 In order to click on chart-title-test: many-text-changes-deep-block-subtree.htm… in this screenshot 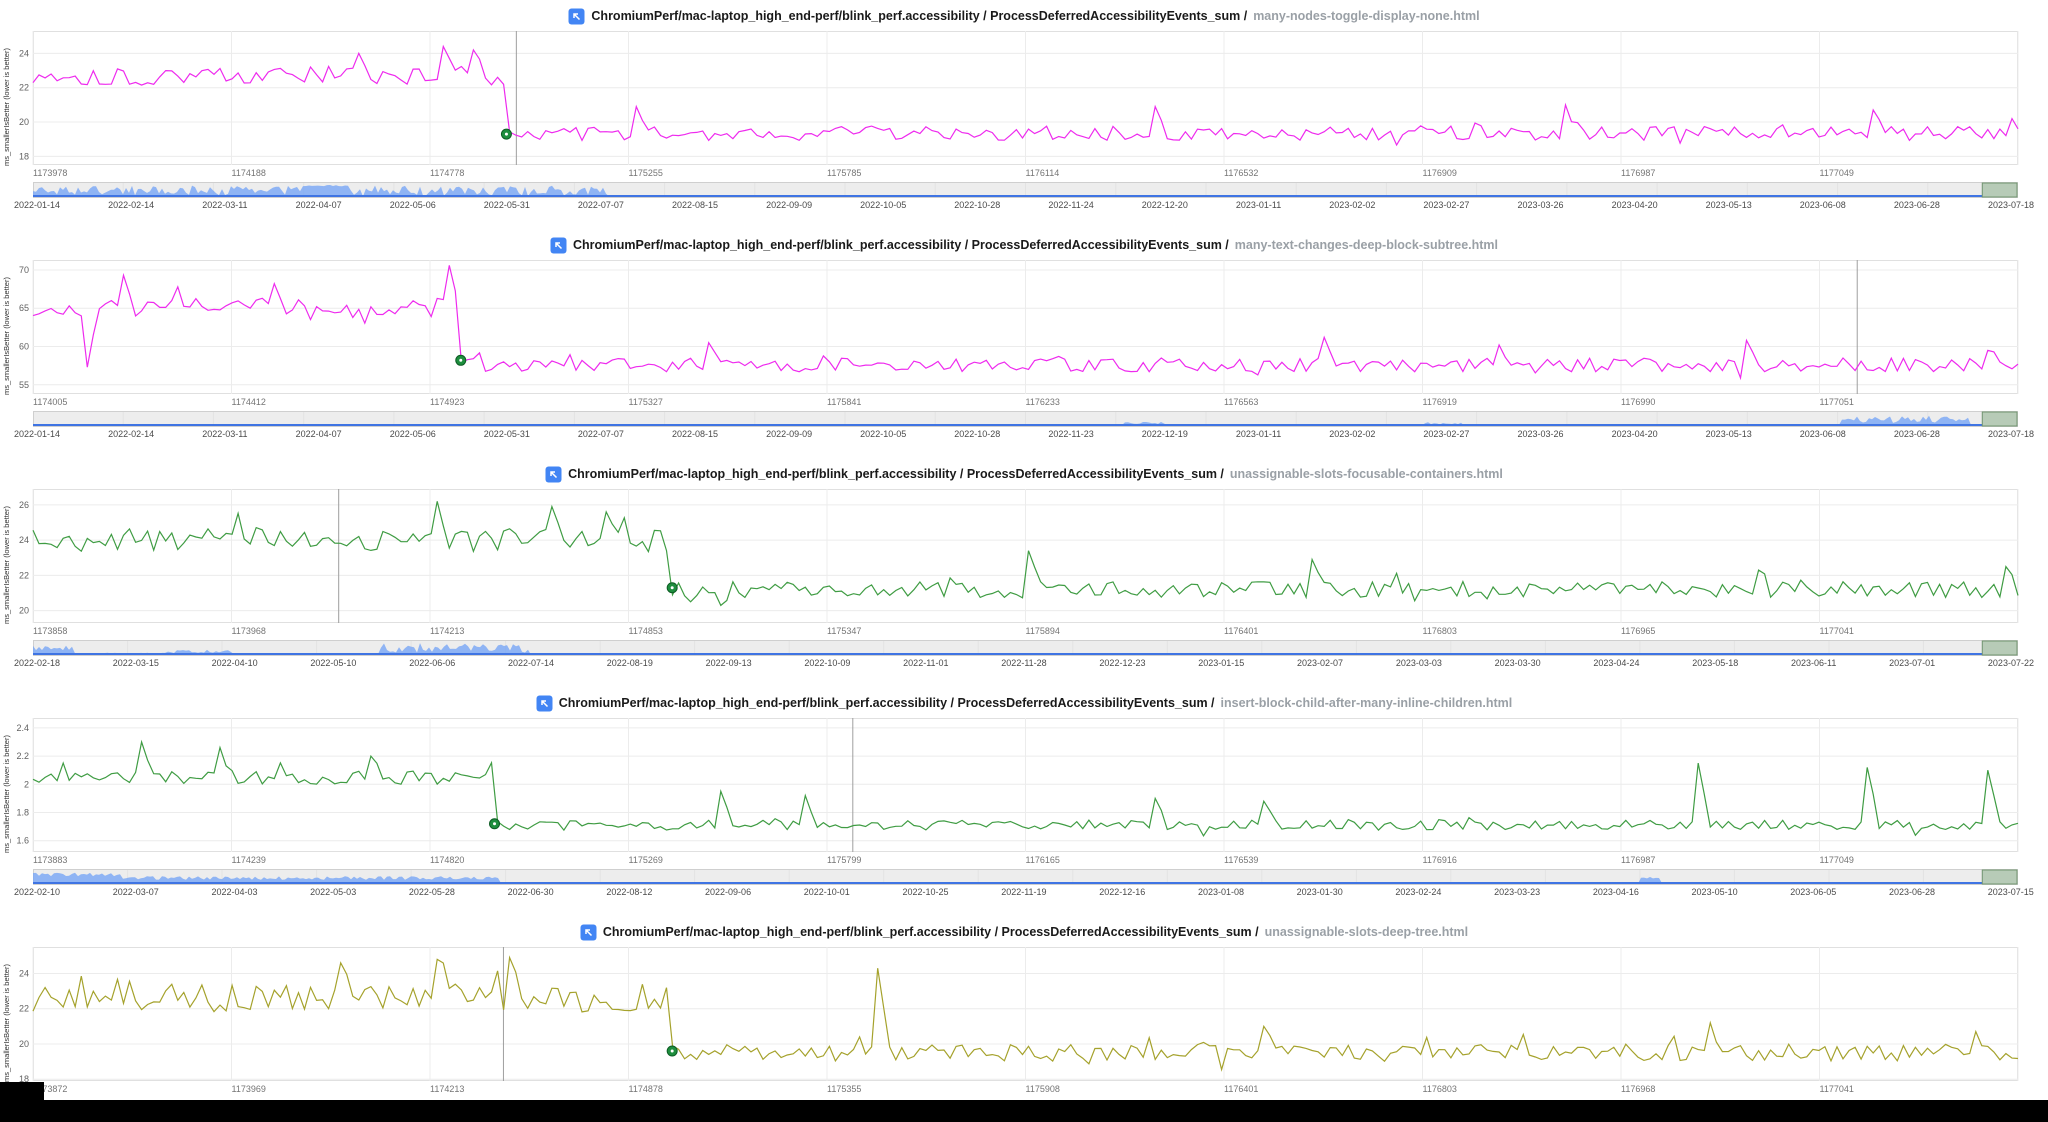, I will do `click(1366, 245)`.